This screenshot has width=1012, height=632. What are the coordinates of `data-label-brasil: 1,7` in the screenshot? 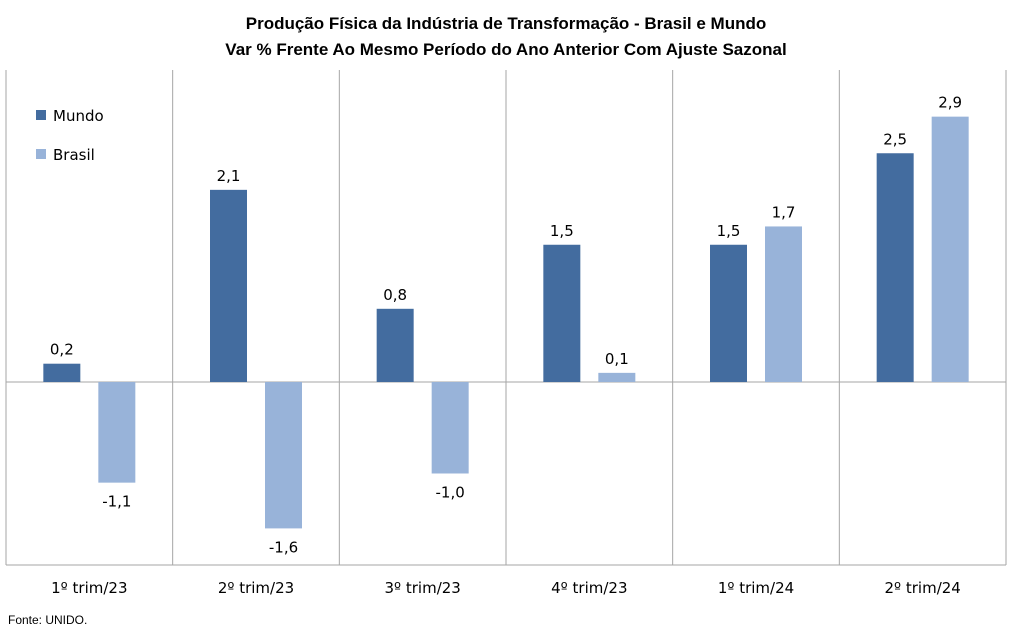 It's located at (784, 212).